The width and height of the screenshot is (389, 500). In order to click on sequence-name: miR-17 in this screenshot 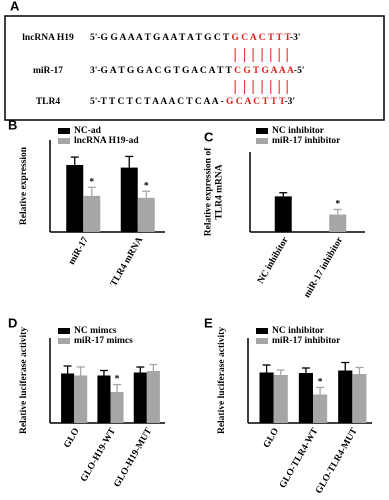, I will do `click(48, 71)`.